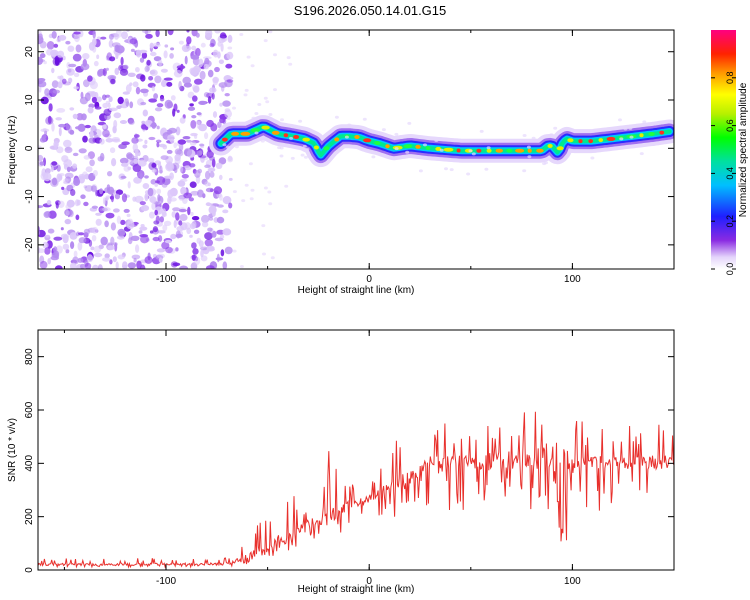 This screenshot has height=600, width=750. What do you see at coordinates (29, 148) in the screenshot?
I see `y-tick-label: 0` at bounding box center [29, 148].